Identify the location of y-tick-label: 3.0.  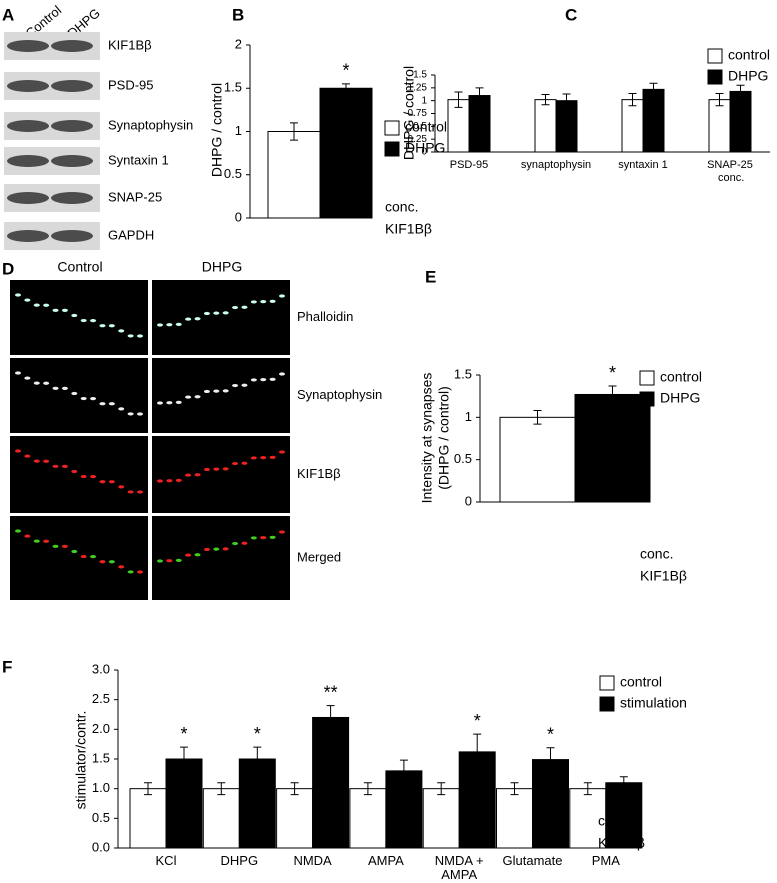
(101, 668).